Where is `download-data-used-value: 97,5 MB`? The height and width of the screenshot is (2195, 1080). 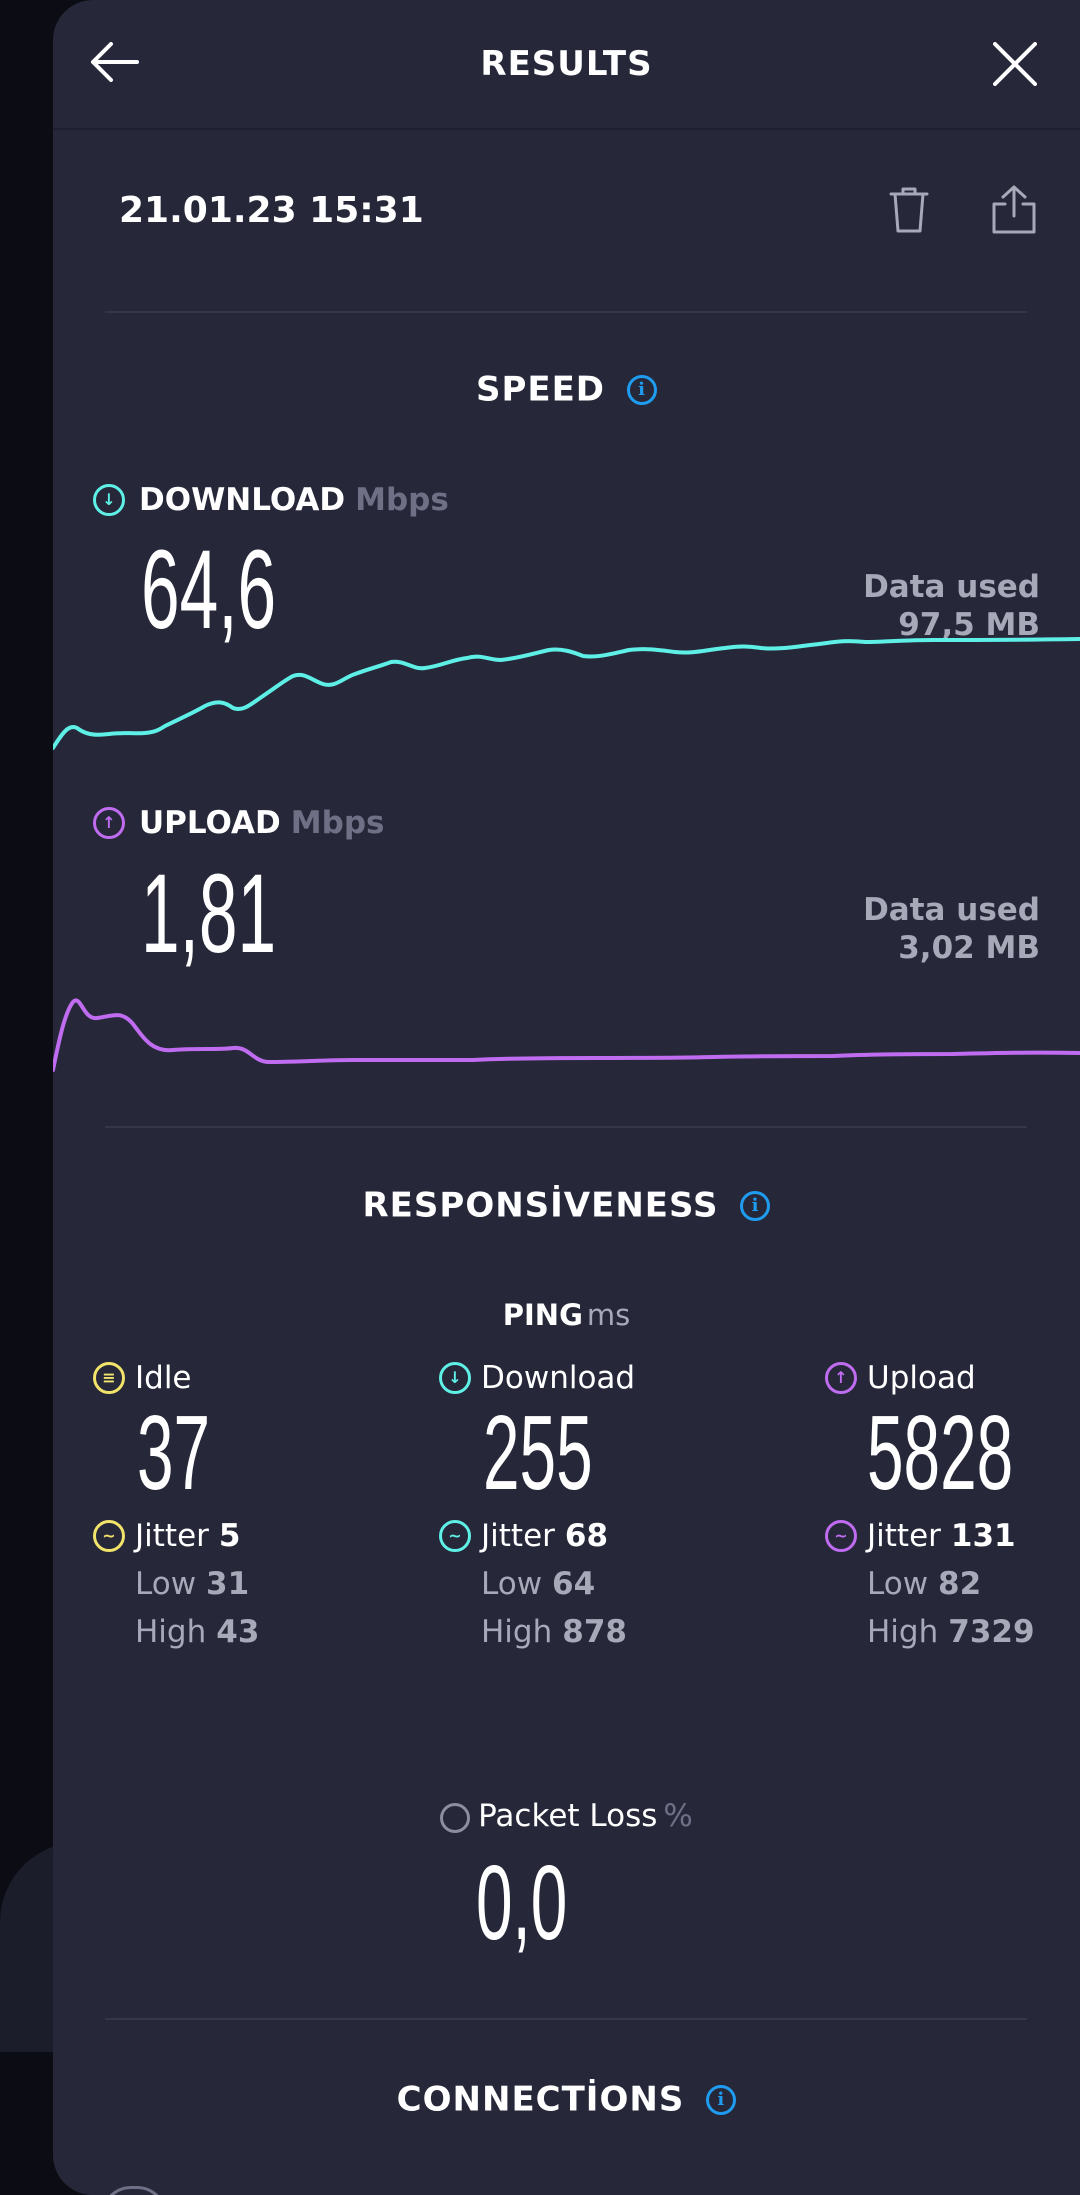
download-data-used-value: 97,5 MB is located at coordinates (969, 625).